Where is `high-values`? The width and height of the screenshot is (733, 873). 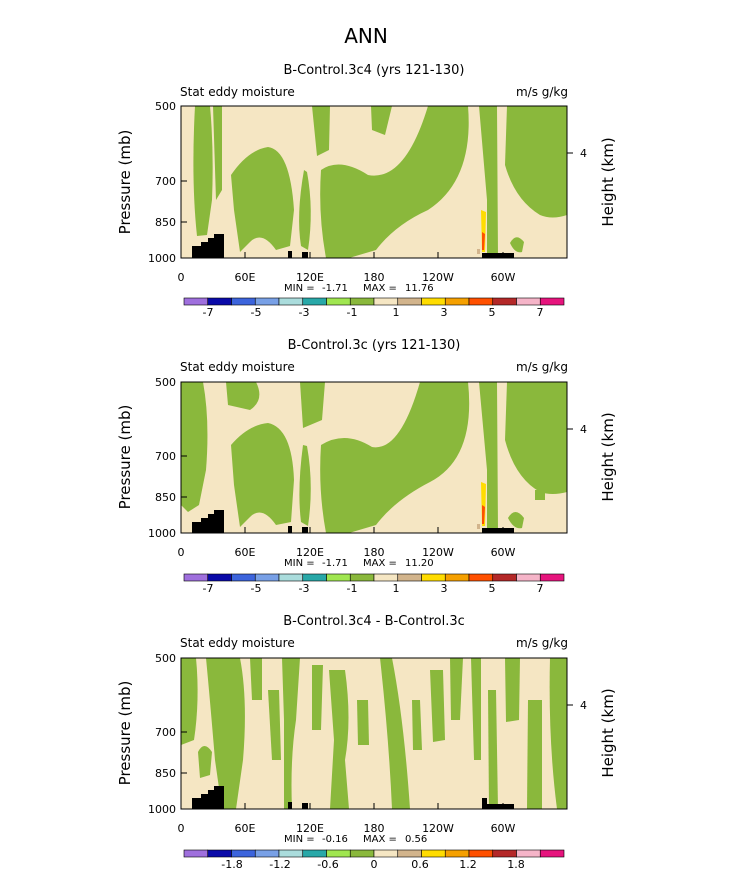
high-values is located at coordinates (481, 505).